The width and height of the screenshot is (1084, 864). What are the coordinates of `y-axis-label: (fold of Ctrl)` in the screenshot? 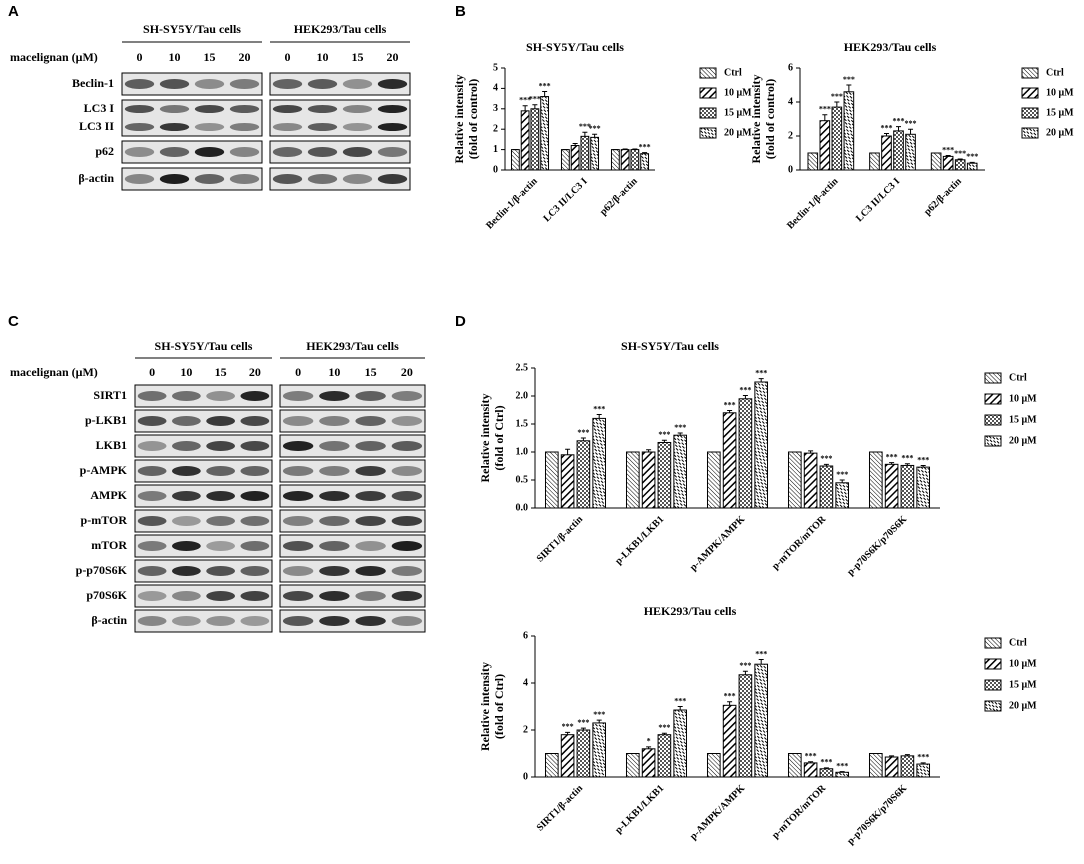 It's located at (499, 706).